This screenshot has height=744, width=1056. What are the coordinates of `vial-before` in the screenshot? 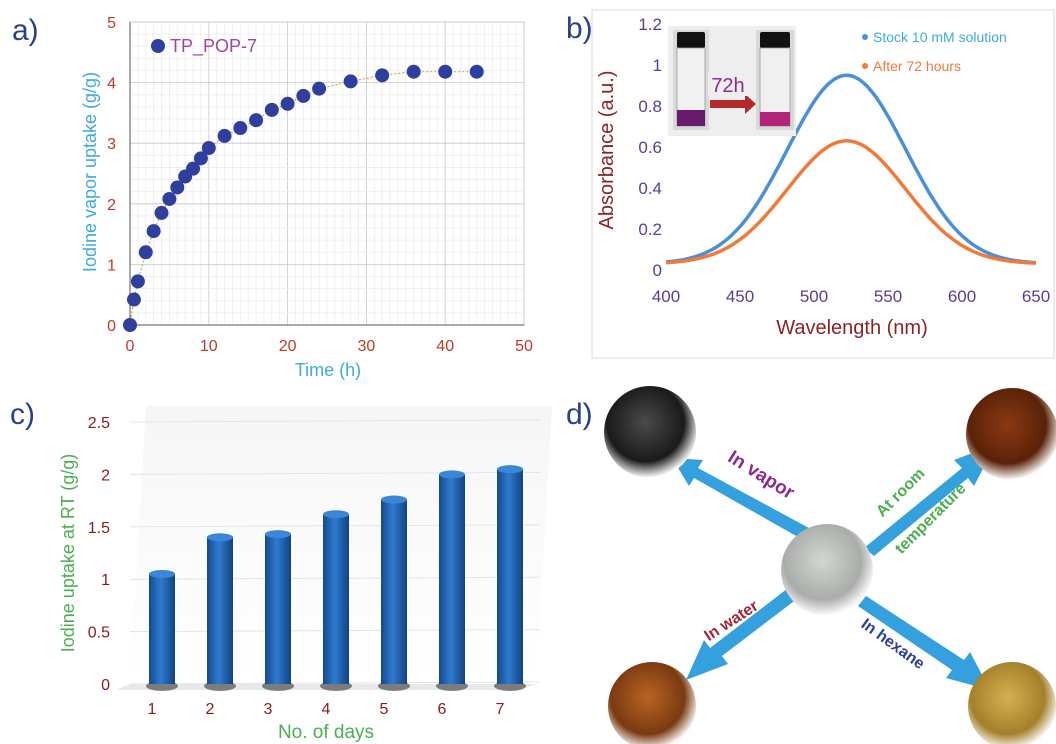 It's located at (691, 80).